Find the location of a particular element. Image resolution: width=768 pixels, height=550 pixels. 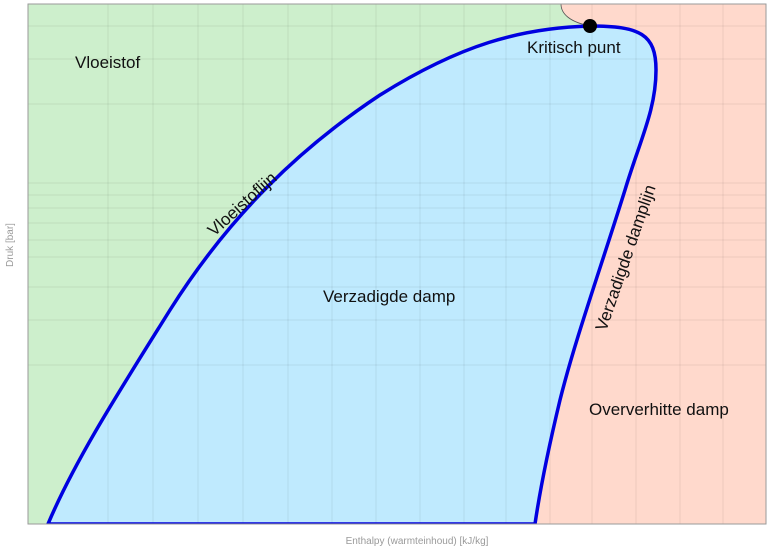

liquid-region-label: Vloeistof is located at coordinates (107, 62).